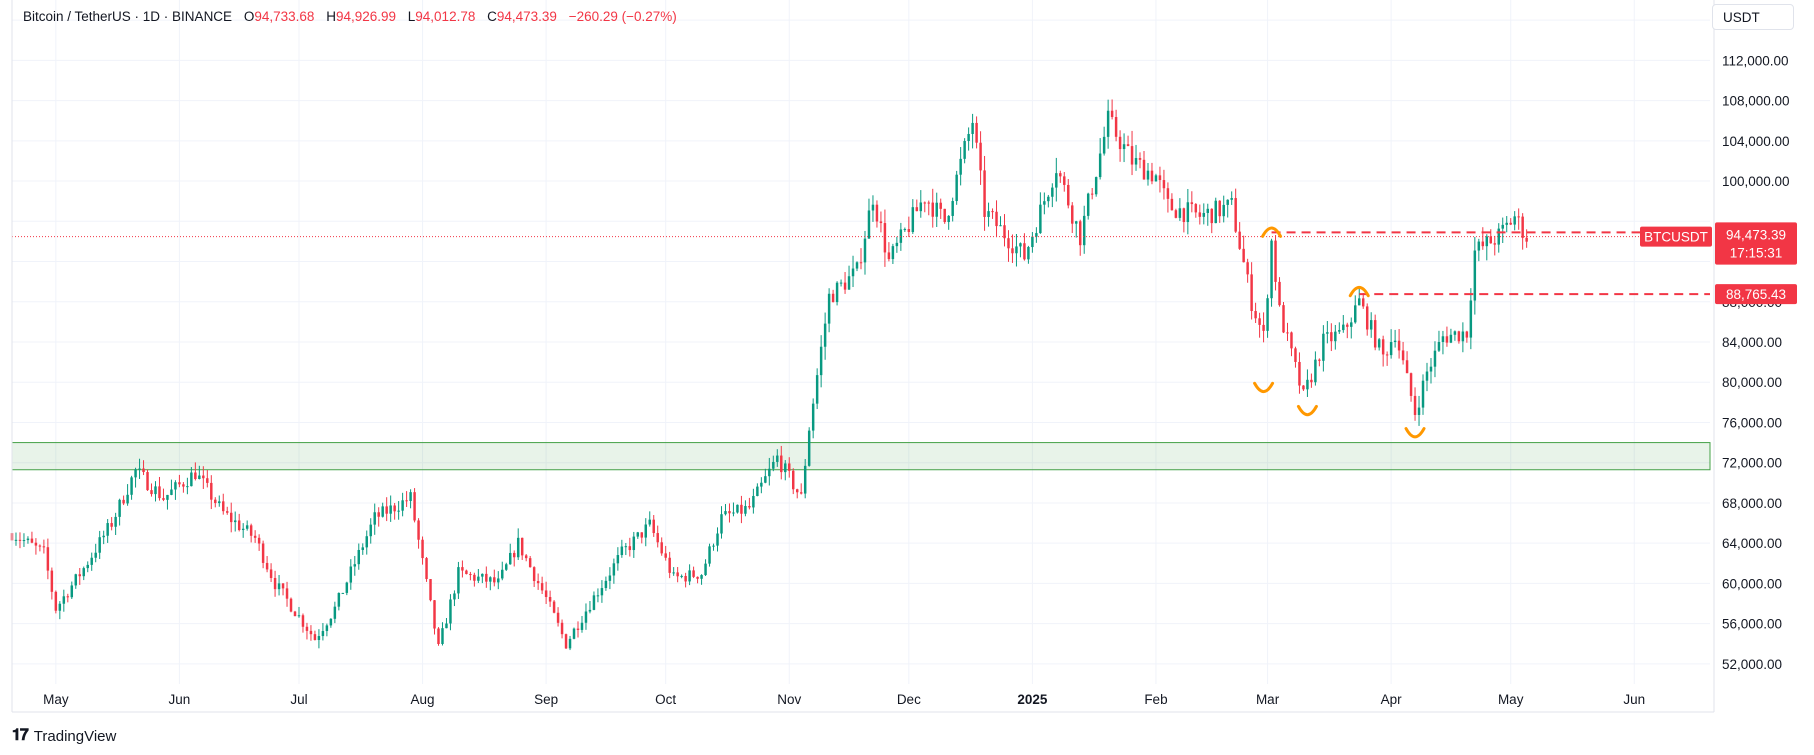  I want to click on horizontal-levels, so click(861, 263).